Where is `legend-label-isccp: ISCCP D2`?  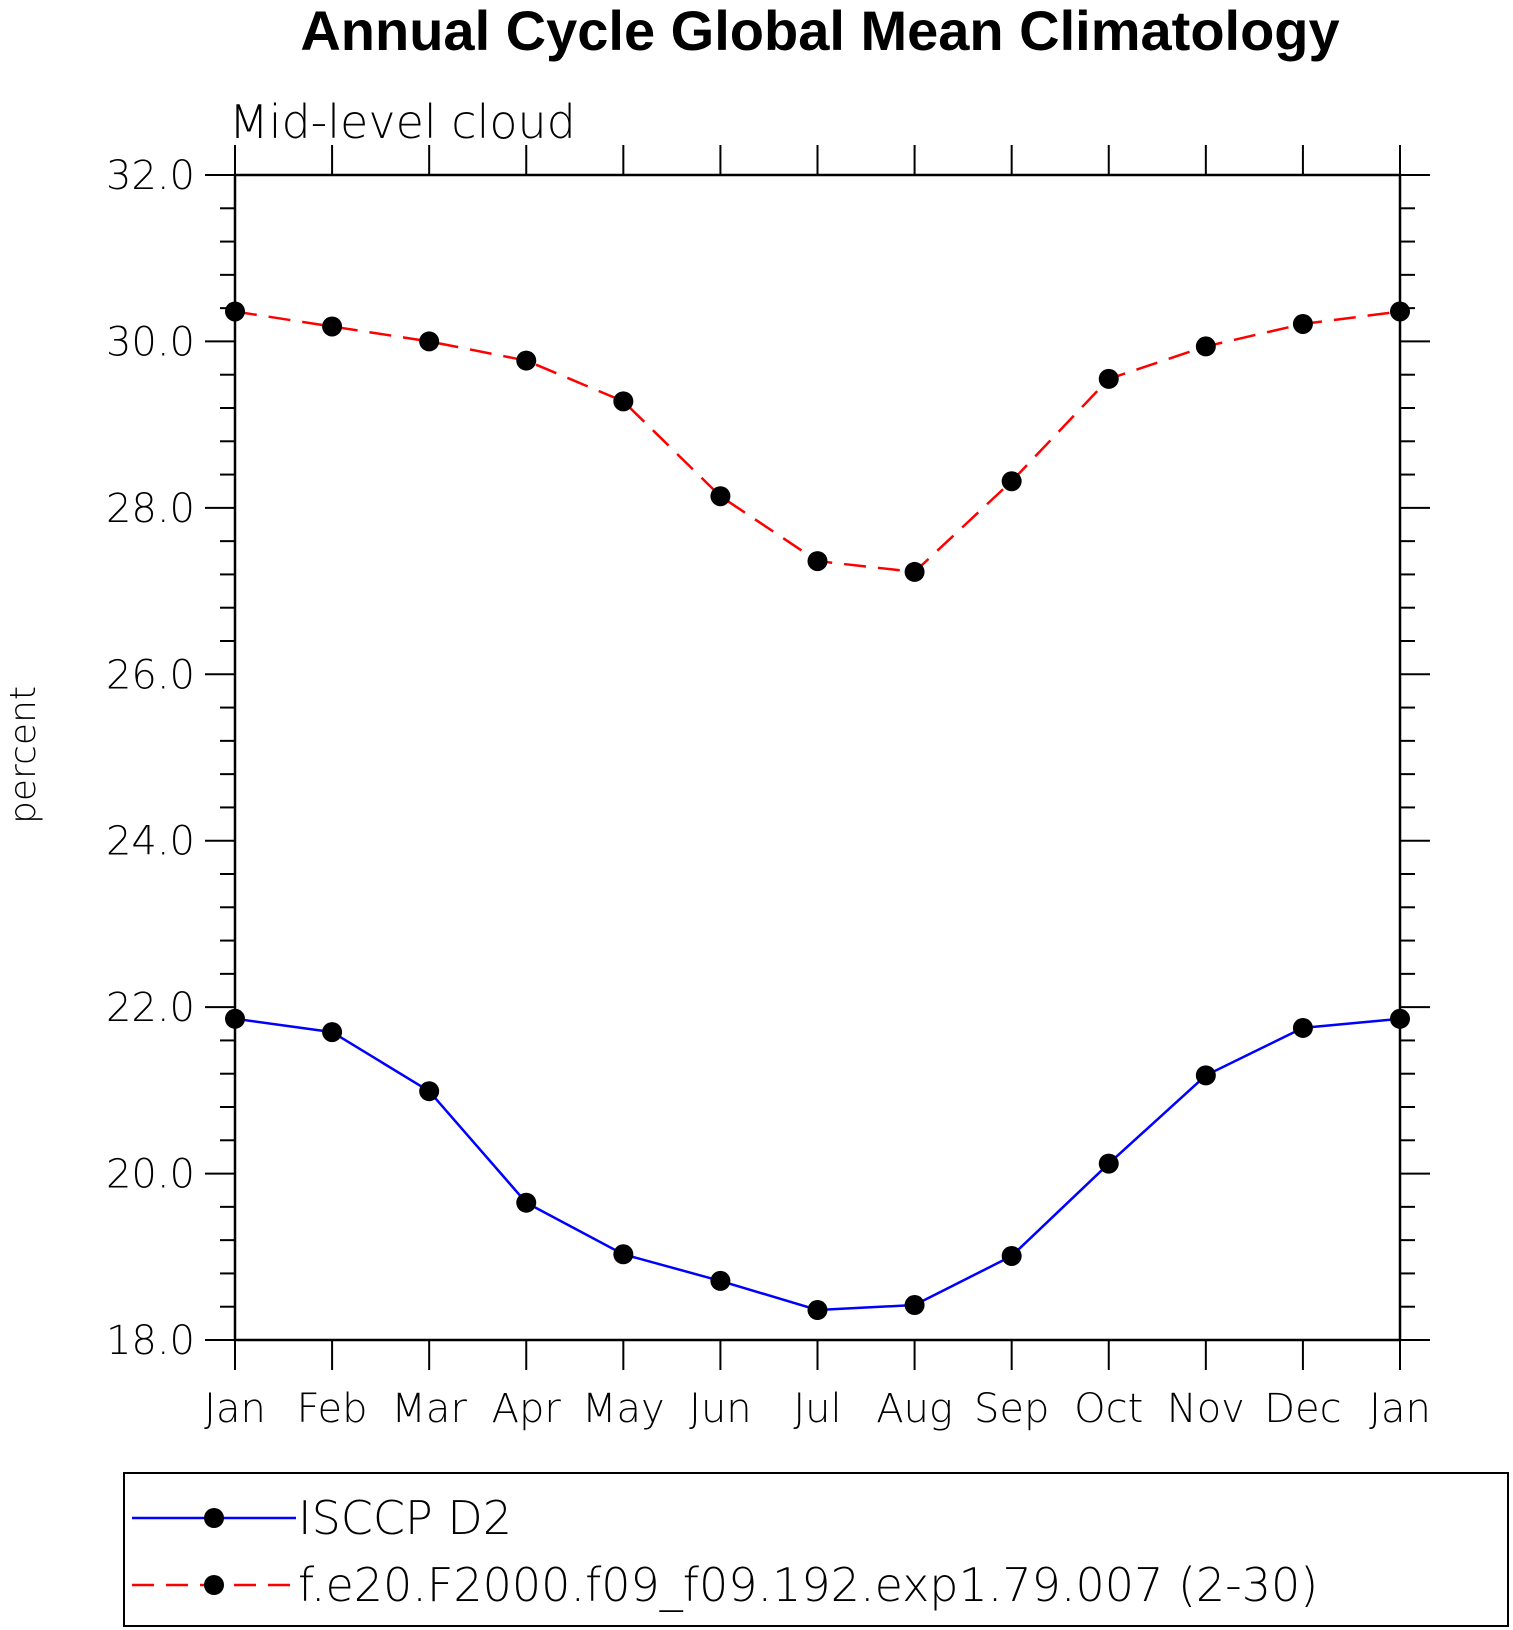 legend-label-isccp: ISCCP D2 is located at coordinates (405, 1518).